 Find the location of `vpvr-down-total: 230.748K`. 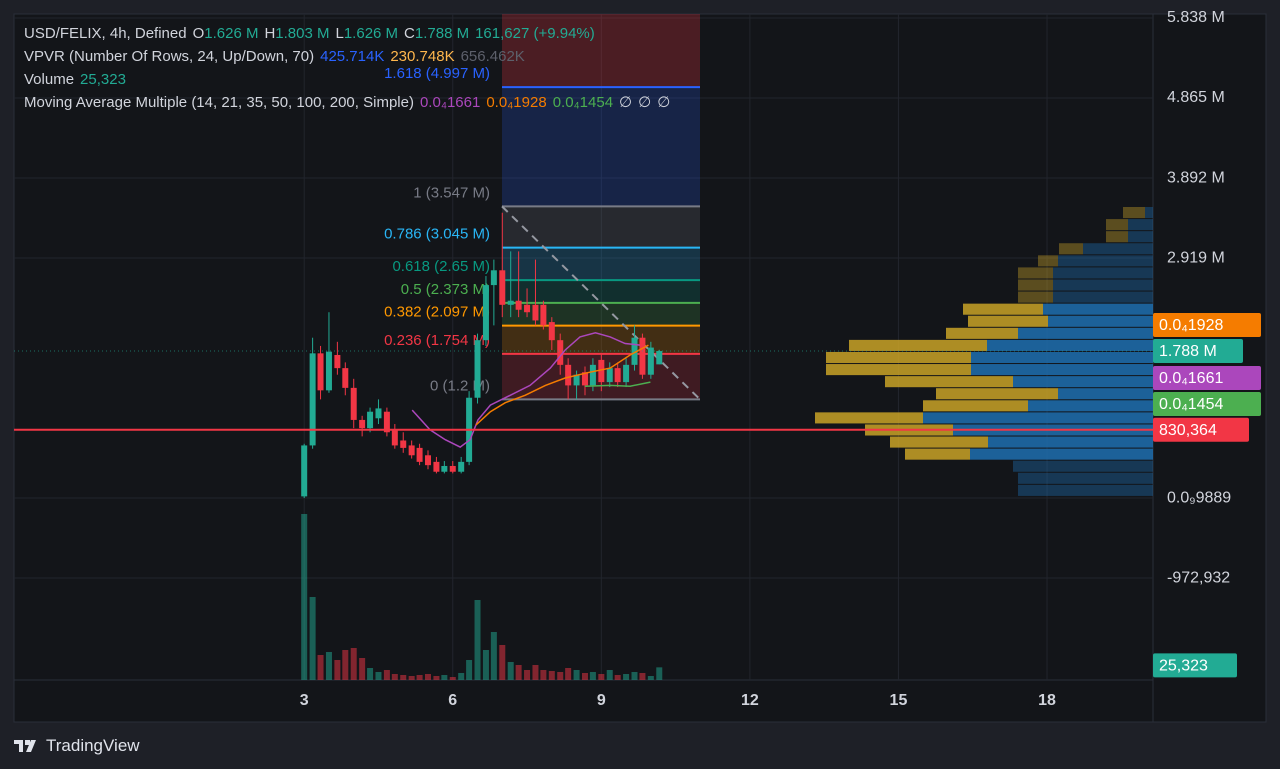

vpvr-down-total: 230.748K is located at coordinates (422, 56).